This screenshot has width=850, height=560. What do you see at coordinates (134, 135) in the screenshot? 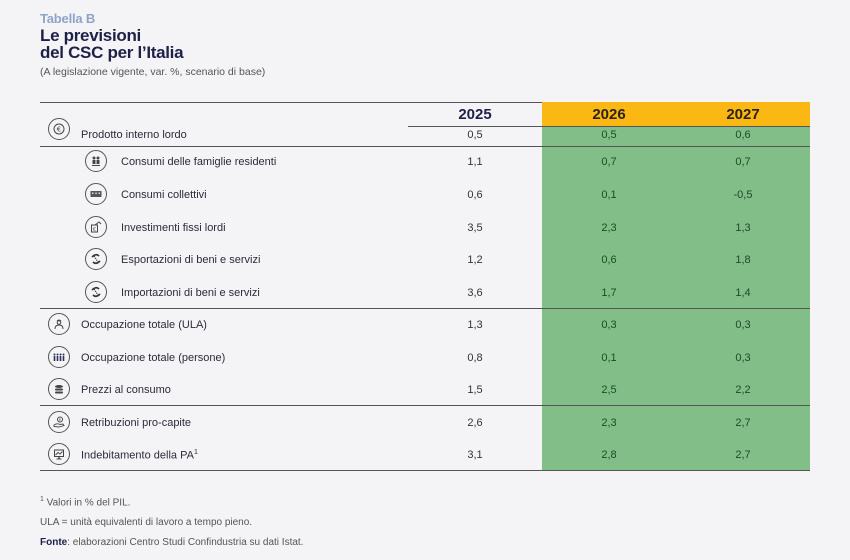
I see `row-label: Prodotto interno lordo` at bounding box center [134, 135].